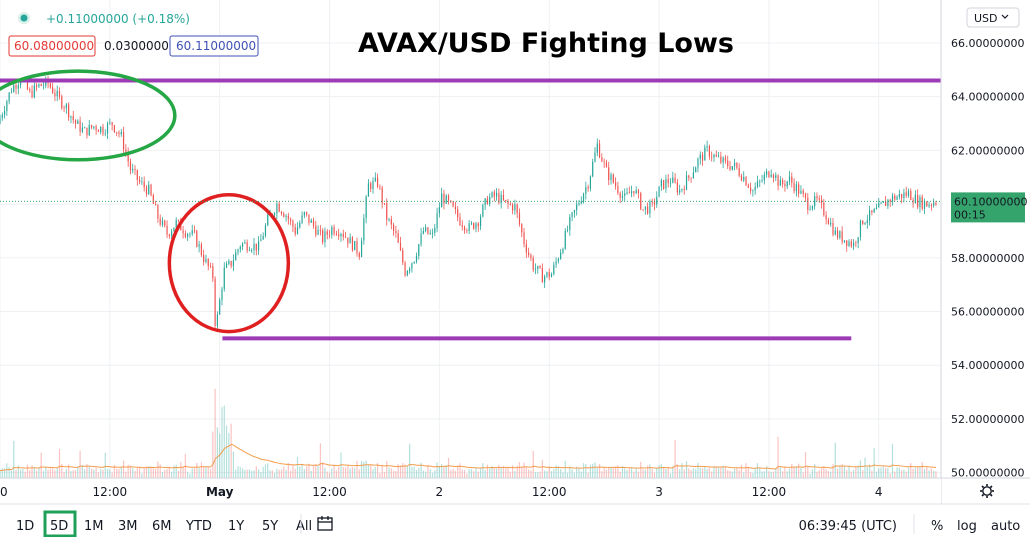 The width and height of the screenshot is (1030, 537). Describe the element at coordinates (987, 43) in the screenshot. I see `y-tick-label: 66.00000000` at that location.